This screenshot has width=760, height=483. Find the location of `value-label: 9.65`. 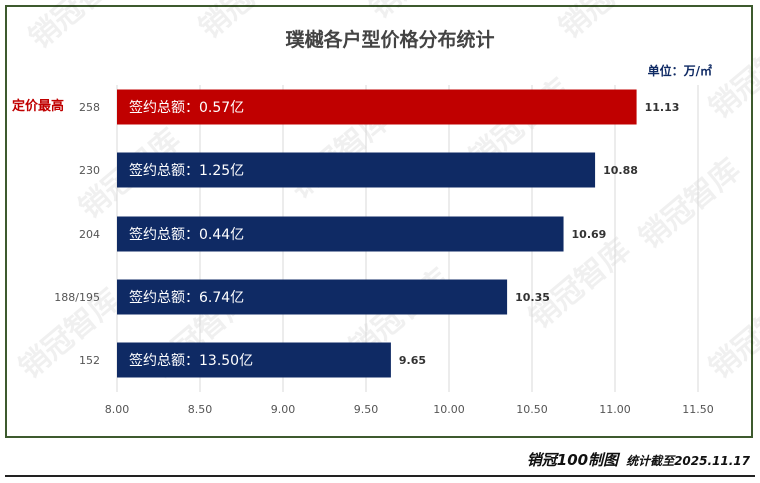

value-label: 9.65 is located at coordinates (412, 360).